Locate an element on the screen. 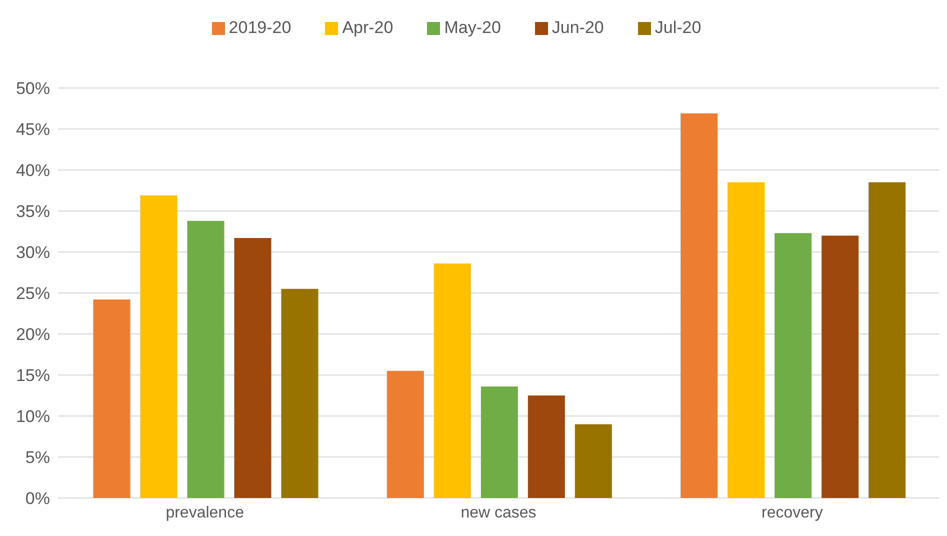 The width and height of the screenshot is (947, 536). legend-label: Apr-20 is located at coordinates (368, 27).